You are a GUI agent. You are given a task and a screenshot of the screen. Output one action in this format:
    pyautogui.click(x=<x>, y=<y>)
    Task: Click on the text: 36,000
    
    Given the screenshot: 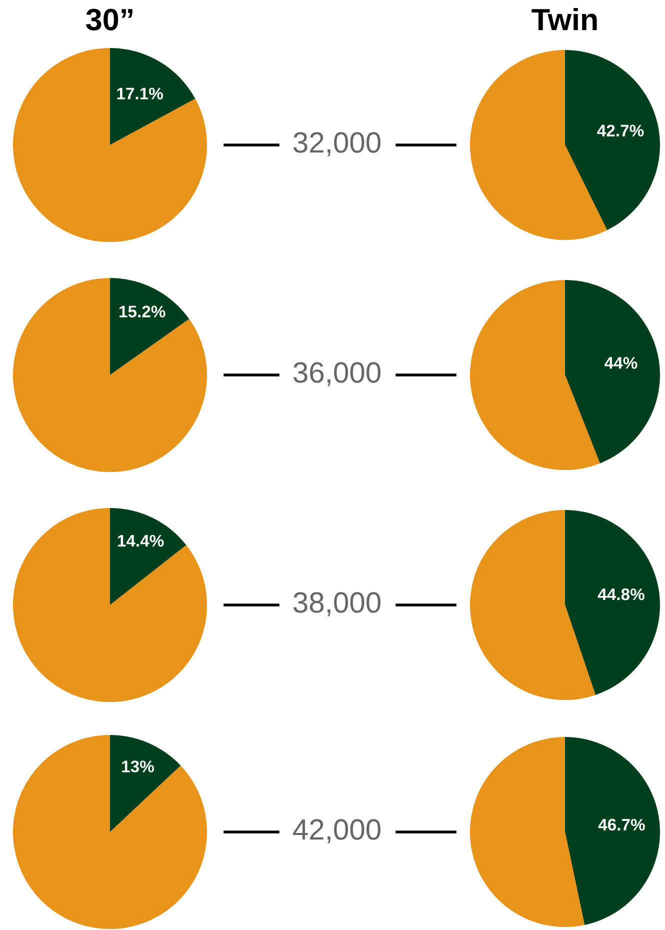 What is the action you would take?
    pyautogui.click(x=337, y=374)
    